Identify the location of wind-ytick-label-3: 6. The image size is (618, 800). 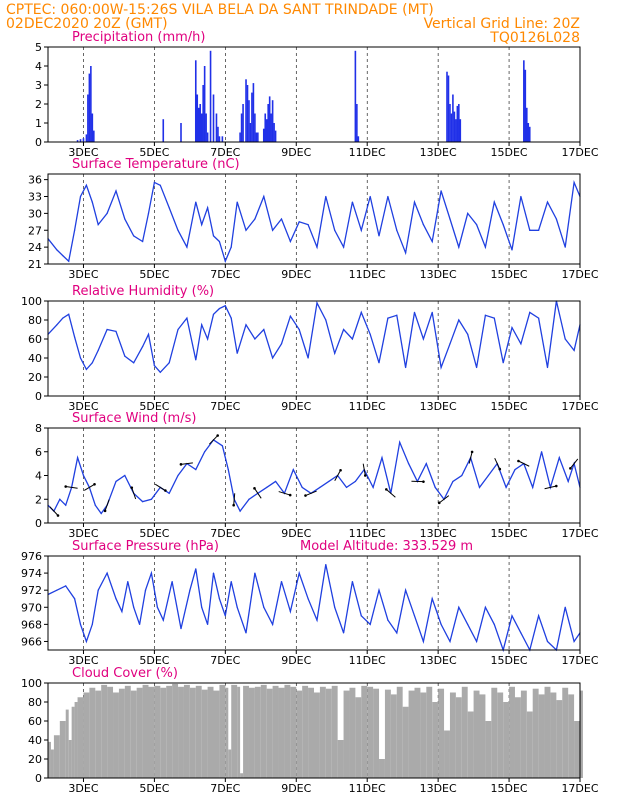
(38, 452).